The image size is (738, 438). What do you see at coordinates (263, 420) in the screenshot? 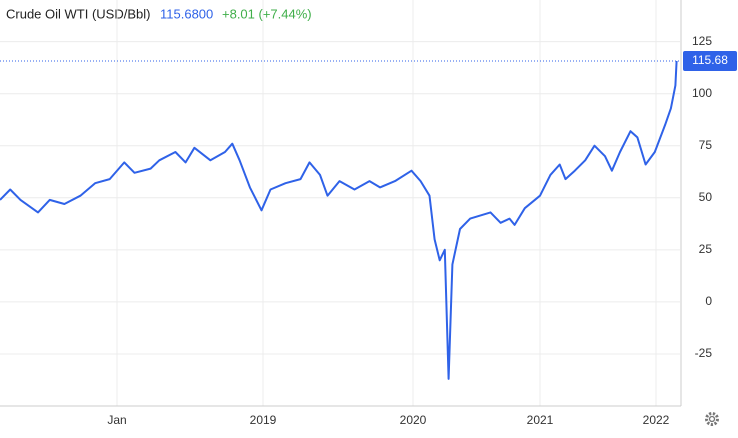
I see `x-tick-label: 2019` at bounding box center [263, 420].